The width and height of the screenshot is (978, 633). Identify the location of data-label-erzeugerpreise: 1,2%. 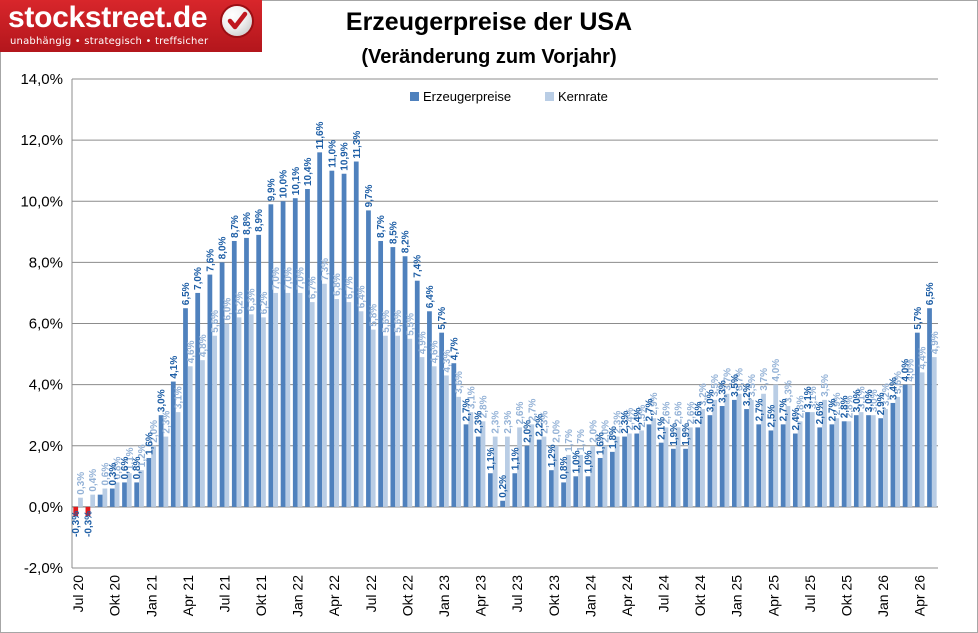
(552, 455).